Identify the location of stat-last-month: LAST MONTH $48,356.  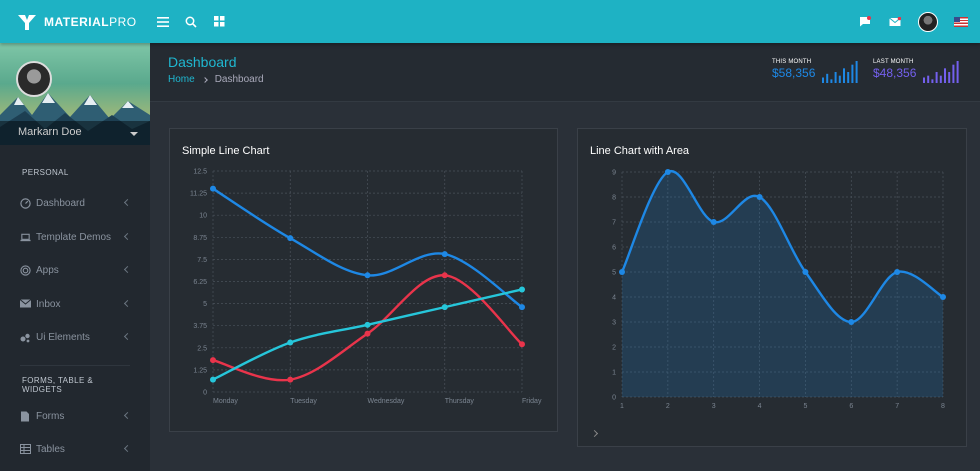
(916, 71).